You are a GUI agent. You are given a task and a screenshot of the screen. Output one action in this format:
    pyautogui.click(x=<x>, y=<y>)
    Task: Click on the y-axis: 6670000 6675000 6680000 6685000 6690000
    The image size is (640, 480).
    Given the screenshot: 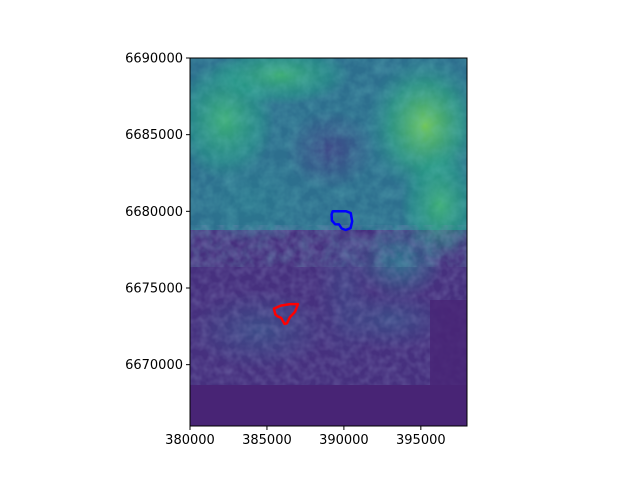 What is the action you would take?
    pyautogui.click(x=157, y=212)
    